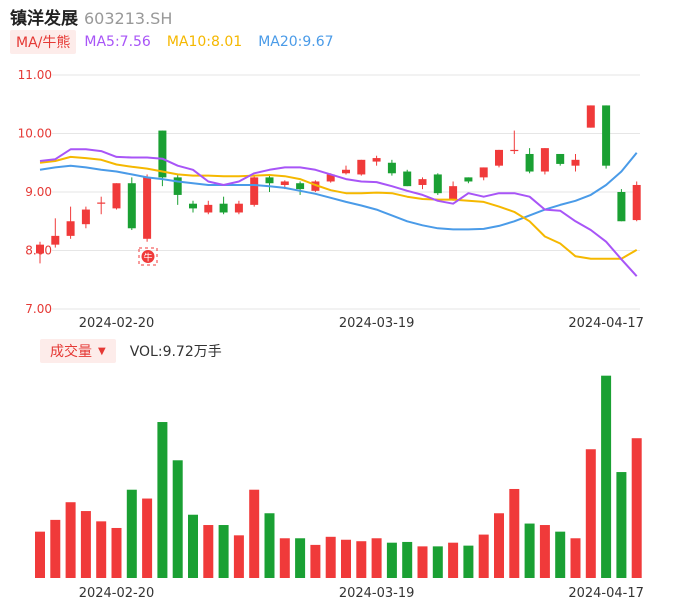 The width and height of the screenshot is (686, 606). I want to click on volume-indicator-label: 成交量, so click(71, 352).